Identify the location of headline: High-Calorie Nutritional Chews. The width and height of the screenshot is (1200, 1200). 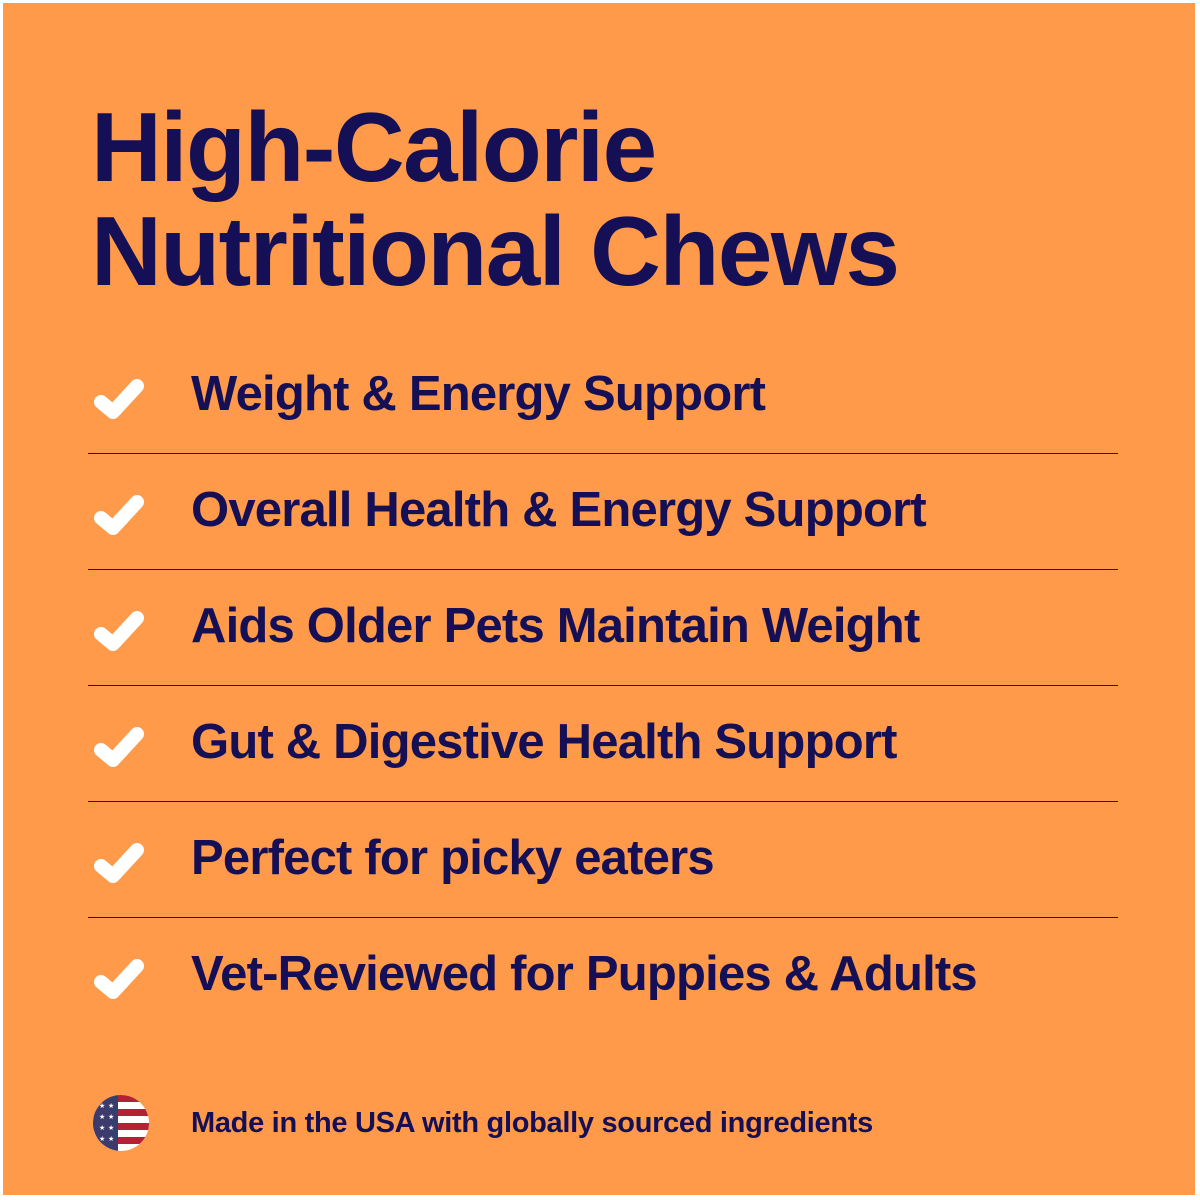
(495, 199).